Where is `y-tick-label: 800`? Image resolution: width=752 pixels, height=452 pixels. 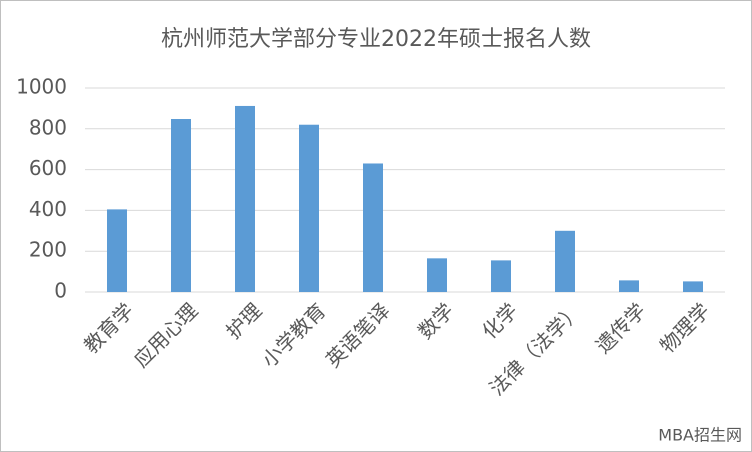
y-tick-label: 800 is located at coordinates (48, 127).